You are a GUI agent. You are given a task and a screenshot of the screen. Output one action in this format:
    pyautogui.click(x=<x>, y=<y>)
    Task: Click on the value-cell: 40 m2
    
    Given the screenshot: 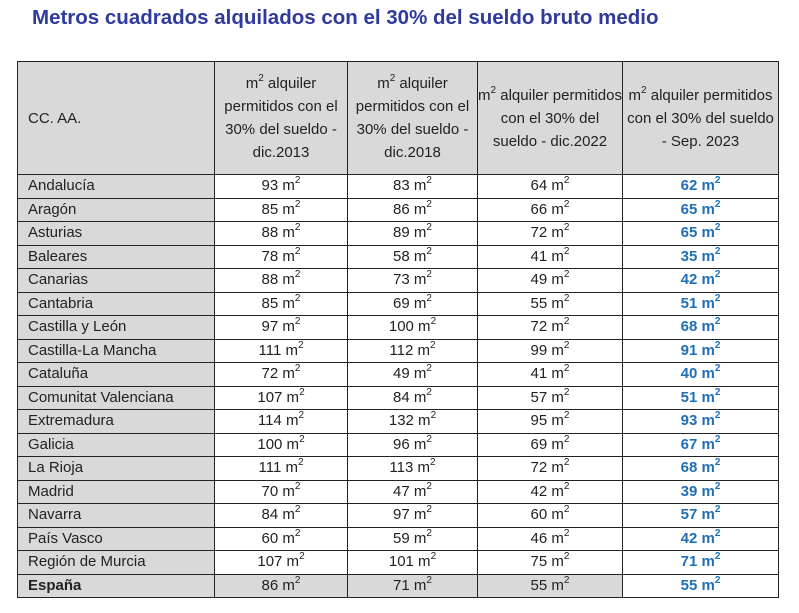 What is the action you would take?
    pyautogui.click(x=700, y=374)
    